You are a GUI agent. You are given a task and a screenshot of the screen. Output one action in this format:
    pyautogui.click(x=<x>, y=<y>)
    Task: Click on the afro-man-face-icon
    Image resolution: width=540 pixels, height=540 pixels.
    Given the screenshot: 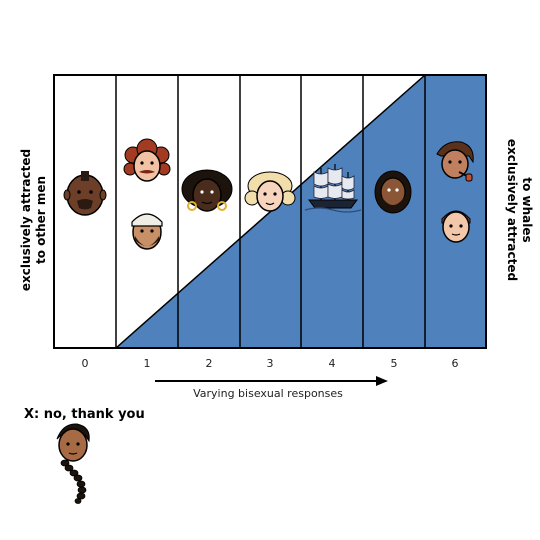 What is the action you would take?
    pyautogui.click(x=207, y=190)
    